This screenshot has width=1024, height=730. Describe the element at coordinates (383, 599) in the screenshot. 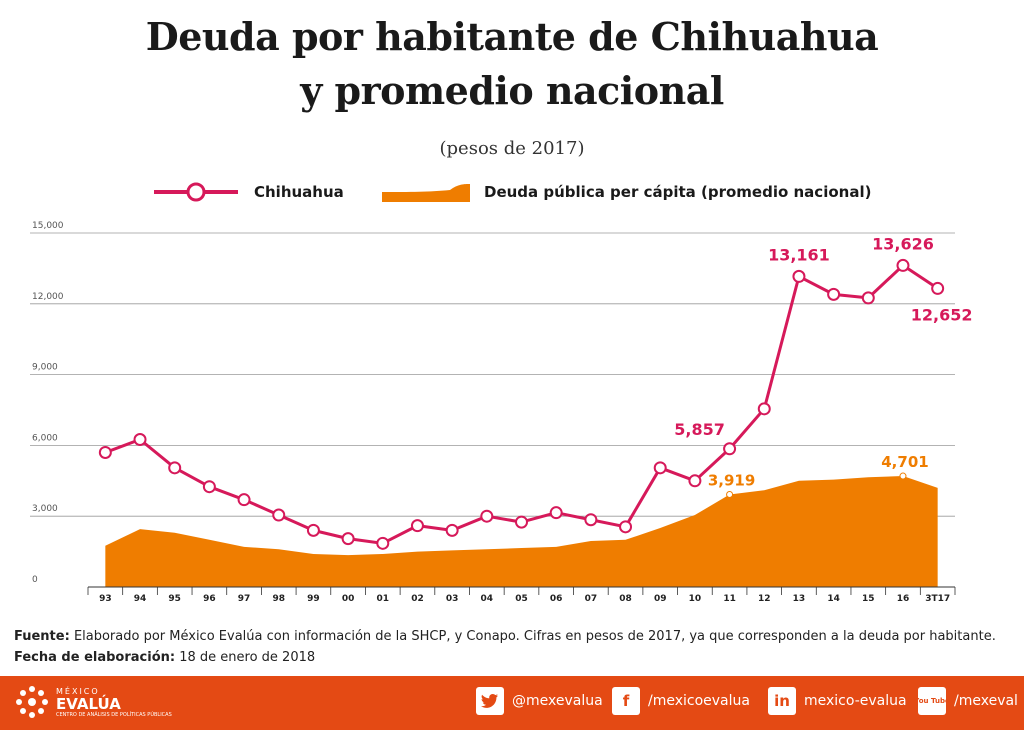

I see `x-tick-label: 01` at that location.